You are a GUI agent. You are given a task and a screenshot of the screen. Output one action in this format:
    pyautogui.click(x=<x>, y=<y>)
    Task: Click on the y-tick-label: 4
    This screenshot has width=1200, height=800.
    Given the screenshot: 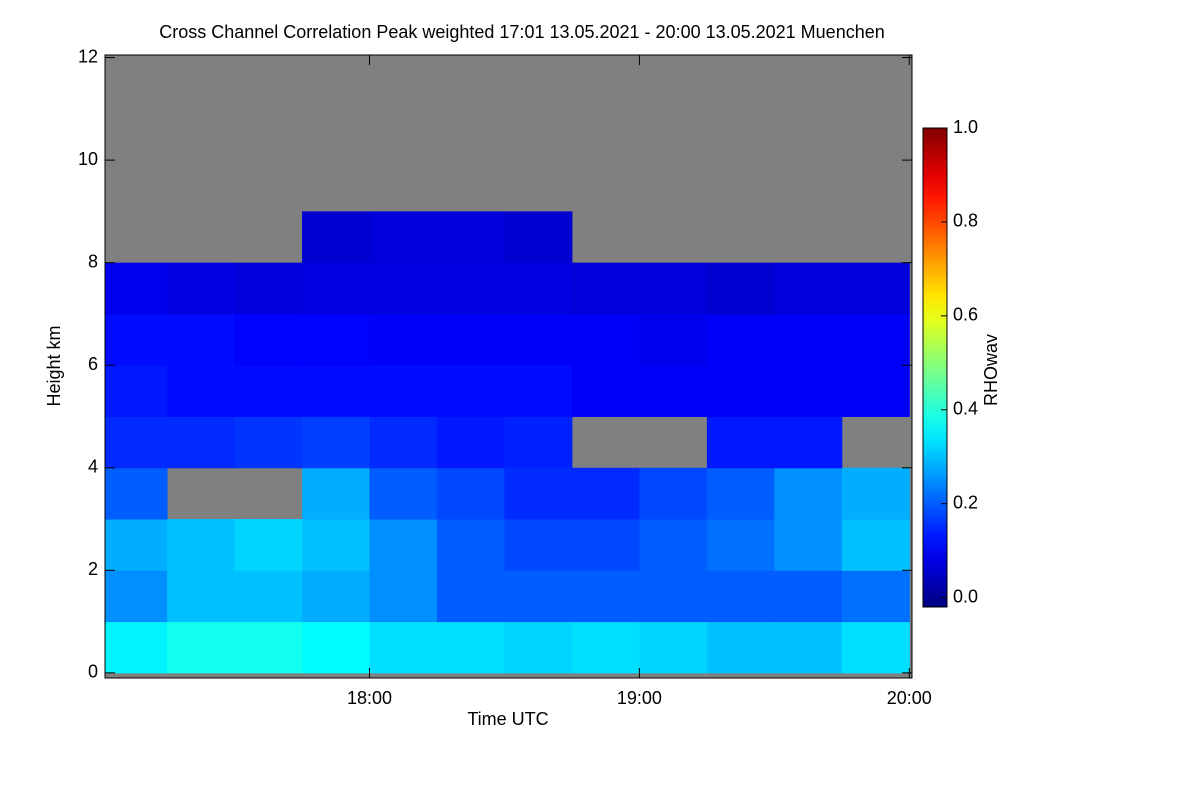 What is the action you would take?
    pyautogui.click(x=93, y=467)
    